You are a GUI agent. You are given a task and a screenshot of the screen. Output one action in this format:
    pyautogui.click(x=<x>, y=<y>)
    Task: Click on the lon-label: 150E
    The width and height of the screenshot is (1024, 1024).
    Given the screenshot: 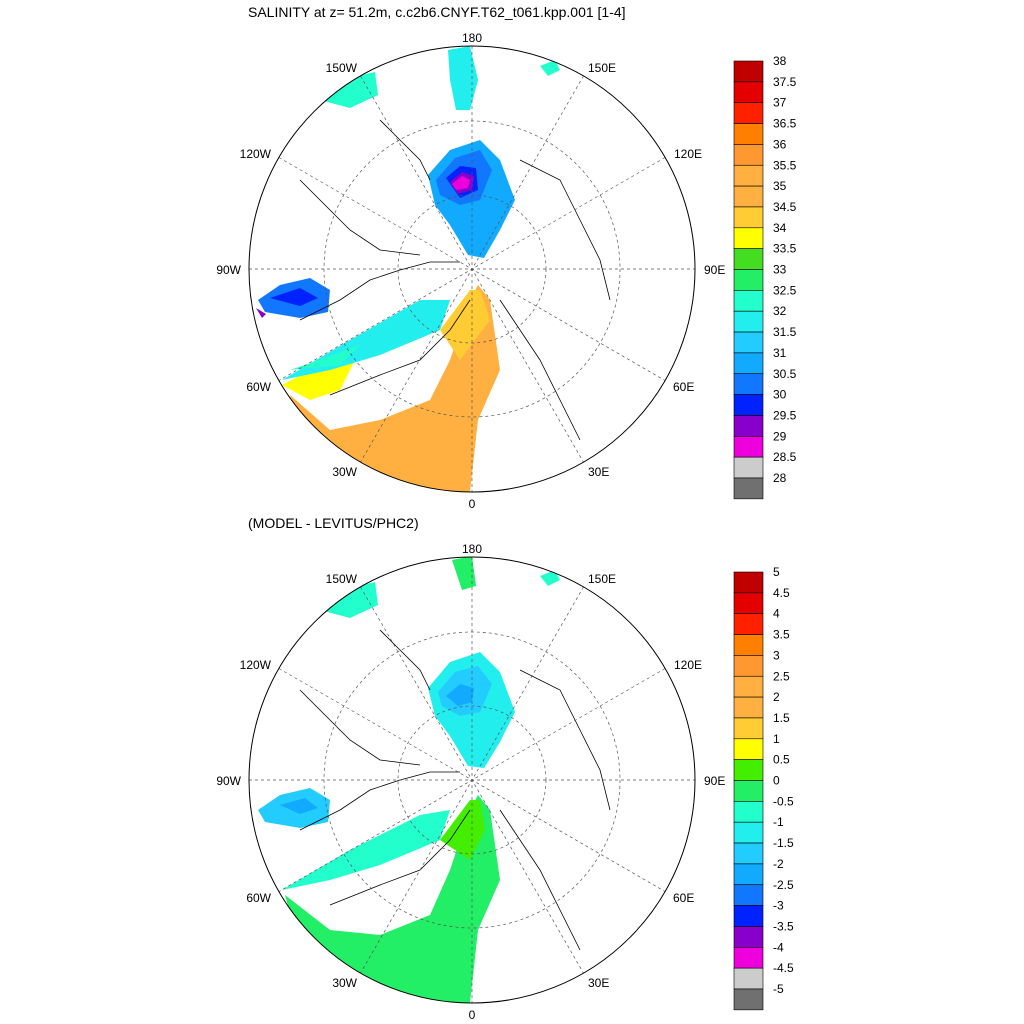 What is the action you would take?
    pyautogui.click(x=602, y=579)
    